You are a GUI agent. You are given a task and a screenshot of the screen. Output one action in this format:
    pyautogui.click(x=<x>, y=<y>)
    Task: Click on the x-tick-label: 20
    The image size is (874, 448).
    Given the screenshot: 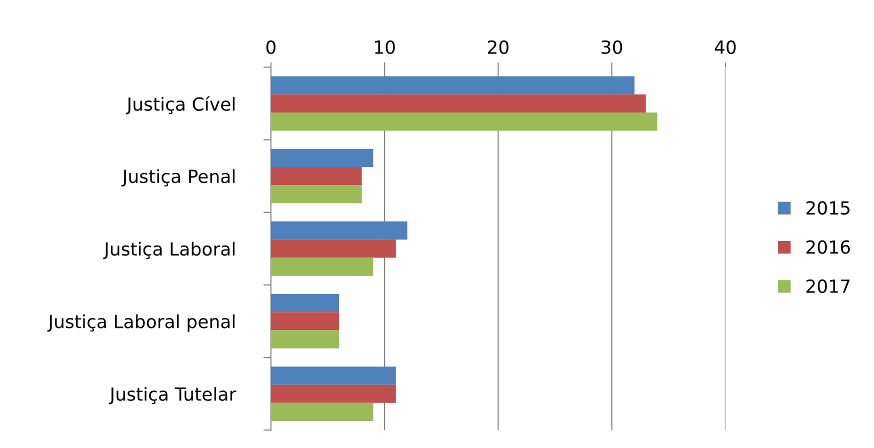 What is the action you would take?
    pyautogui.click(x=498, y=47)
    